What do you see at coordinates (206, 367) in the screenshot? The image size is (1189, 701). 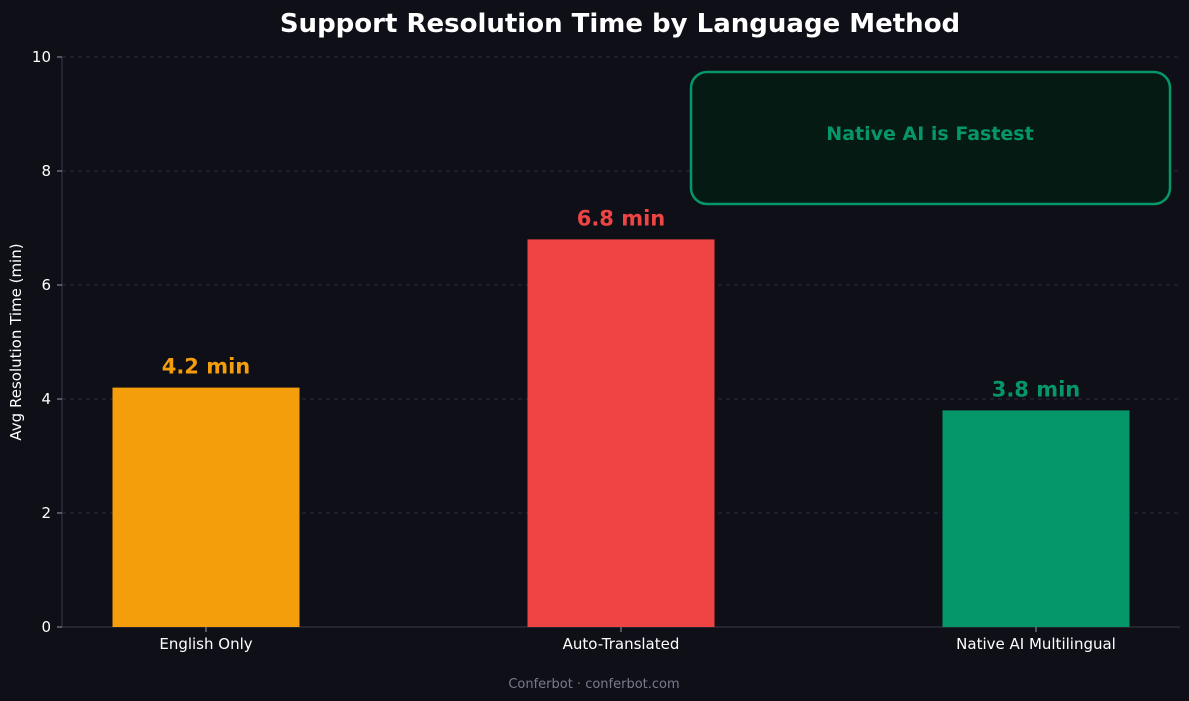 I see `data-label: 4.2 min` at bounding box center [206, 367].